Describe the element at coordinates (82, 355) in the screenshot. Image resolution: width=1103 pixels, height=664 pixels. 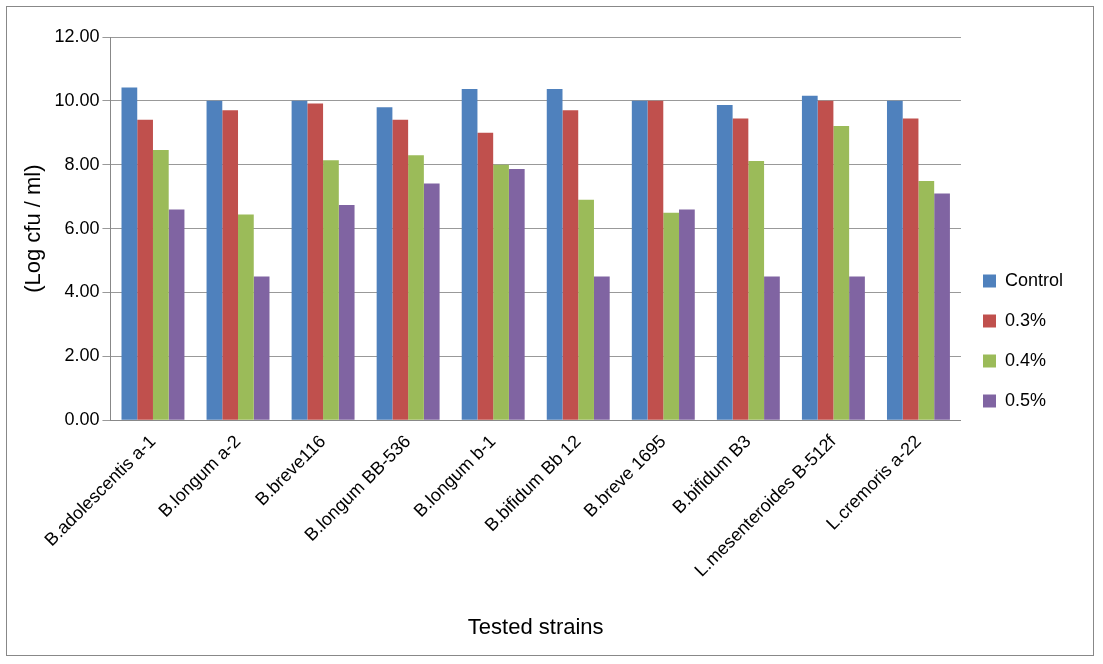
I see `y-tick-label: 2.00` at that location.